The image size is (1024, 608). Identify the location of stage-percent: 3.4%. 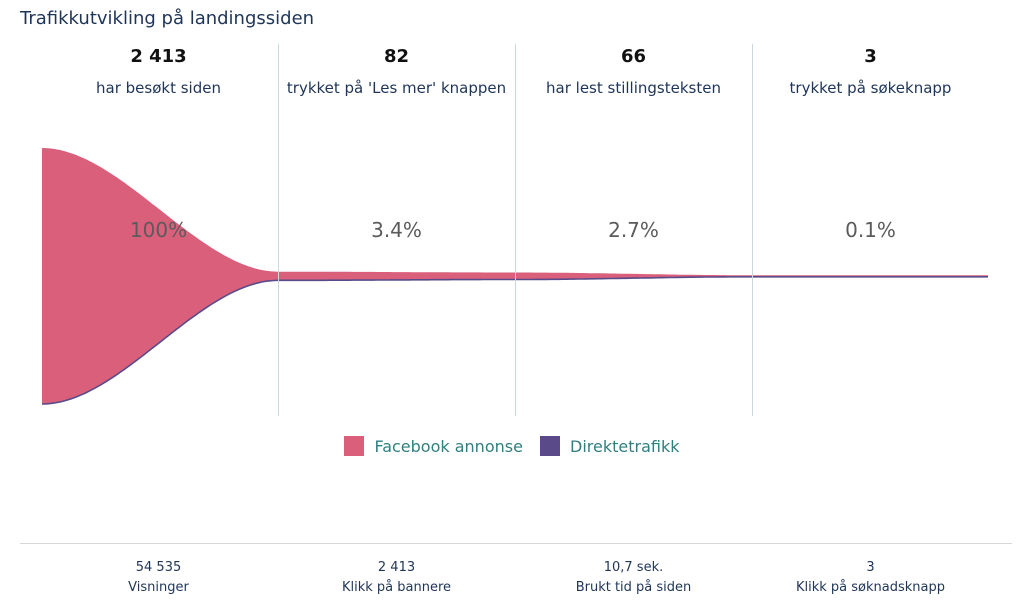
(396, 230).